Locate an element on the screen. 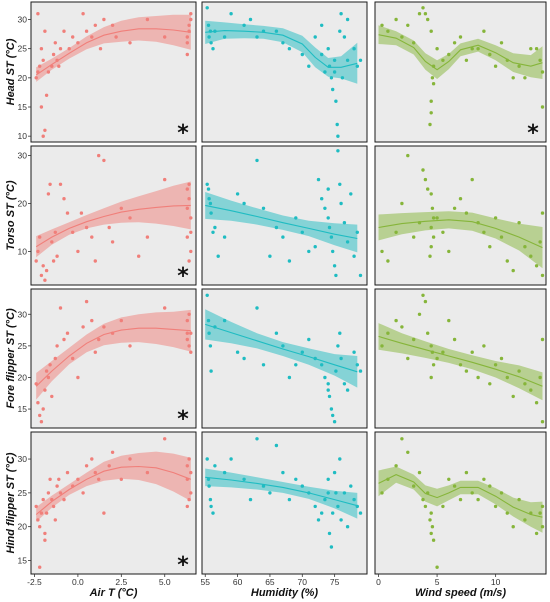 This screenshot has width=550, height=602. panel-hind_flipper-wind_speed: 0 5 10 is located at coordinates (460, 509).